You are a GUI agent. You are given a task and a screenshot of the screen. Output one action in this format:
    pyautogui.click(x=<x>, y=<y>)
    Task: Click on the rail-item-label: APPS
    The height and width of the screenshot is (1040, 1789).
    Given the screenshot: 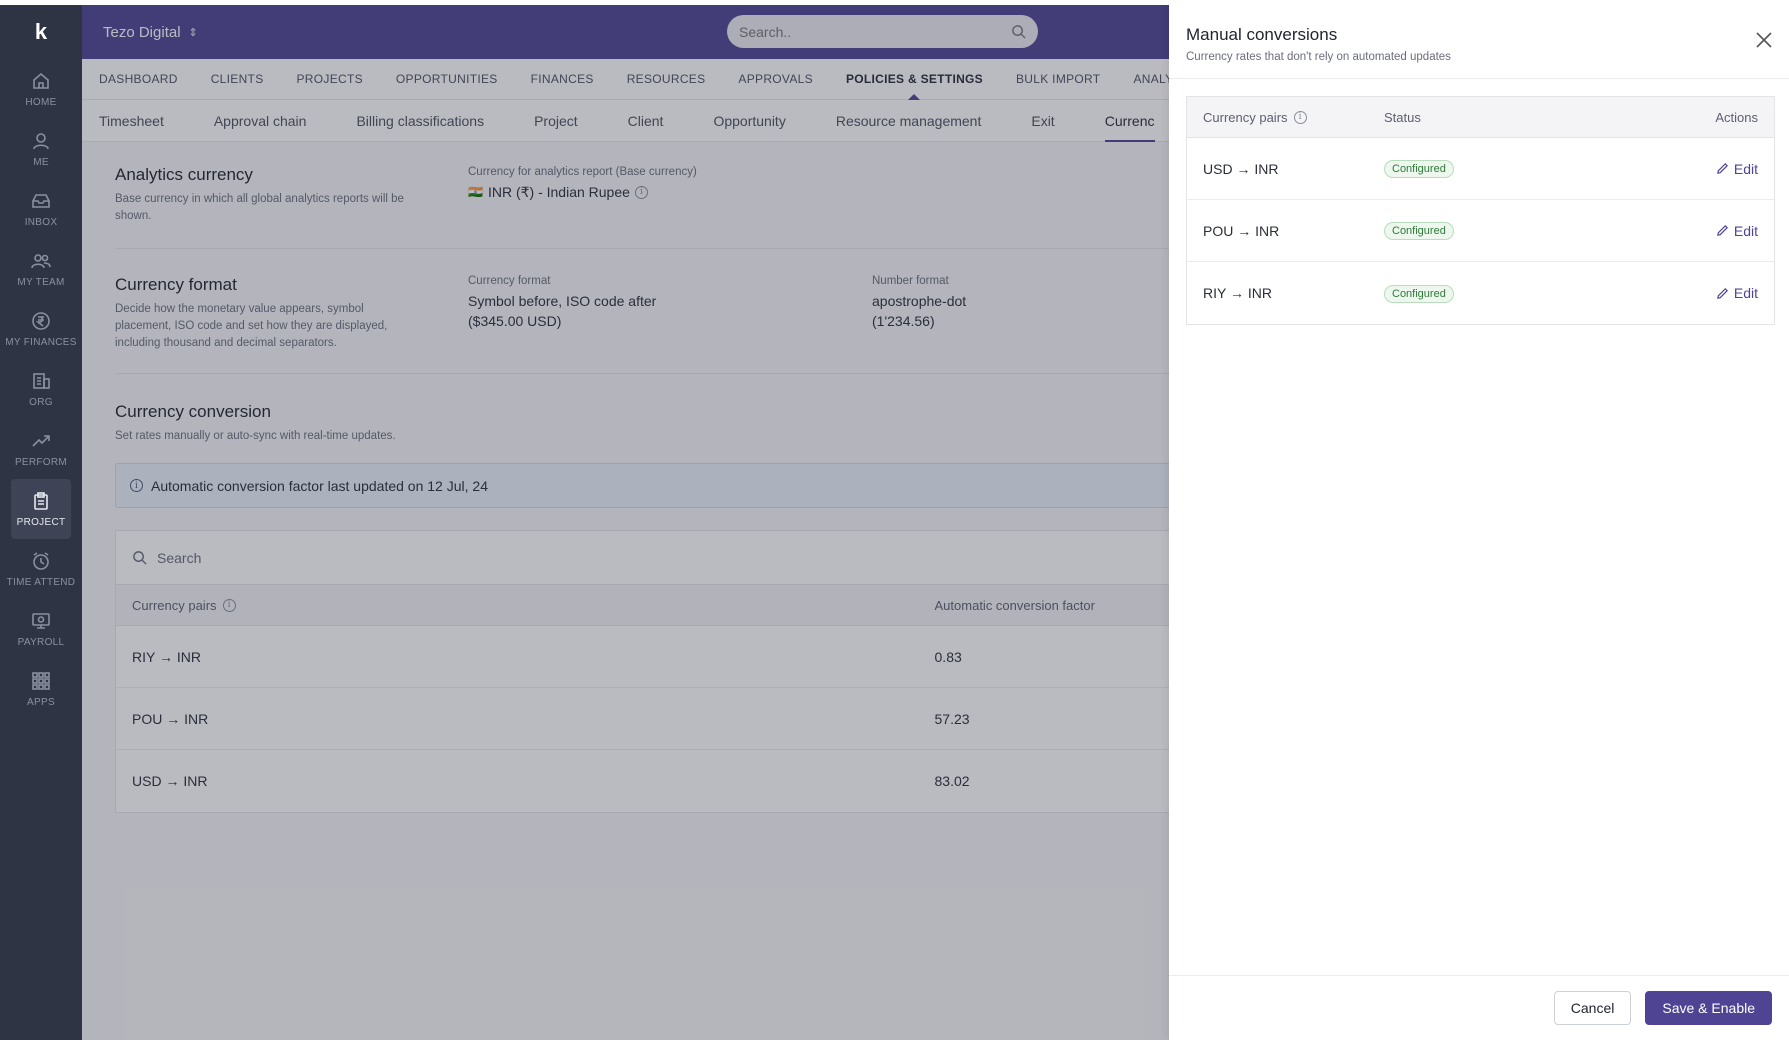 What is the action you would take?
    pyautogui.click(x=41, y=702)
    